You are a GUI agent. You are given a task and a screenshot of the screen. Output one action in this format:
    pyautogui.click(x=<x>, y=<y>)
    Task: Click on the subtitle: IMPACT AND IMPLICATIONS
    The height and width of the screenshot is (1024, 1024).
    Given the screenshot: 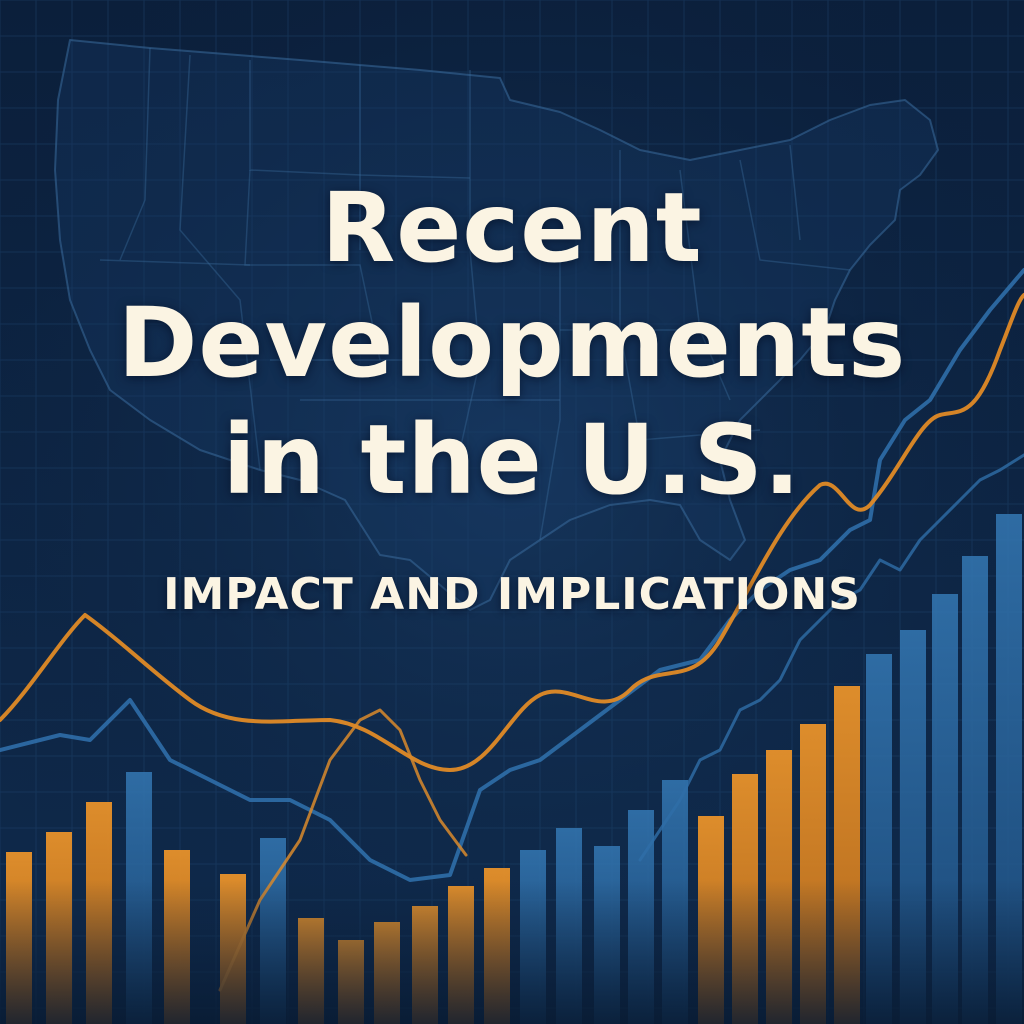 What is the action you would take?
    pyautogui.click(x=512, y=594)
    